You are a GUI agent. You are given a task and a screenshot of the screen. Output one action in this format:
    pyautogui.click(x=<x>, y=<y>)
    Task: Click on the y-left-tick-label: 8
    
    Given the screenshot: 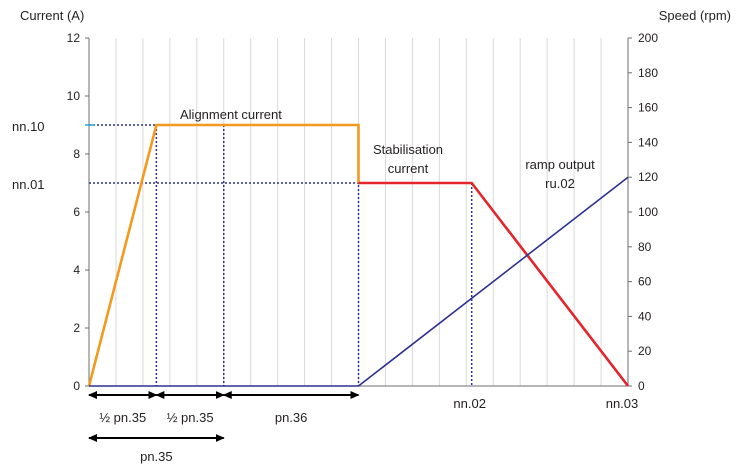 What is the action you would take?
    pyautogui.click(x=76, y=154)
    